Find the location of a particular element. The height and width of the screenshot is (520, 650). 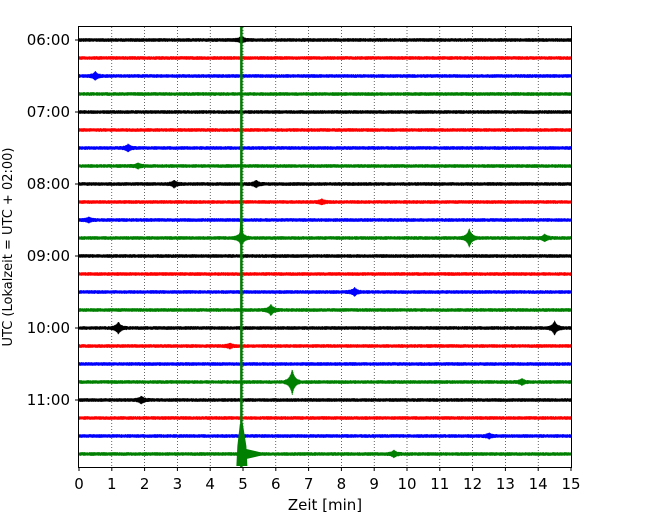

x-tick-label: 2 is located at coordinates (145, 484).